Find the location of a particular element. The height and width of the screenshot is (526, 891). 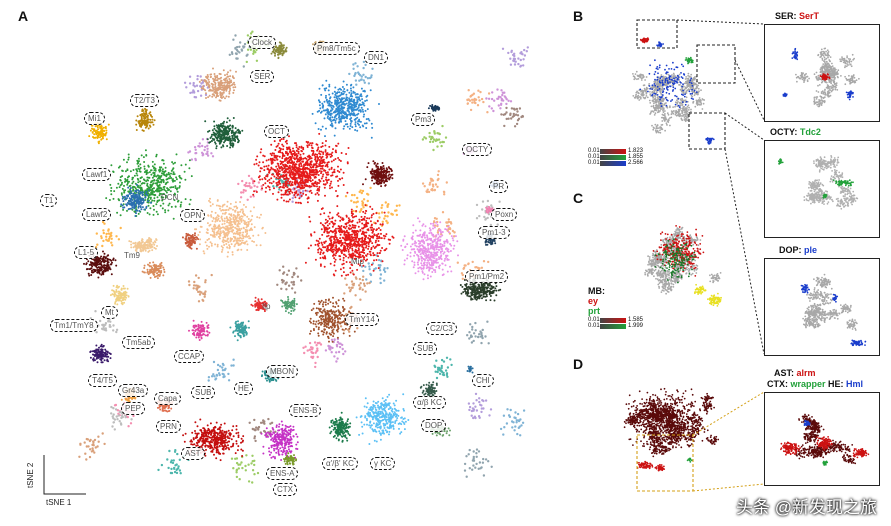

cluster-label-c2c3: C2/C3 is located at coordinates (441, 328).